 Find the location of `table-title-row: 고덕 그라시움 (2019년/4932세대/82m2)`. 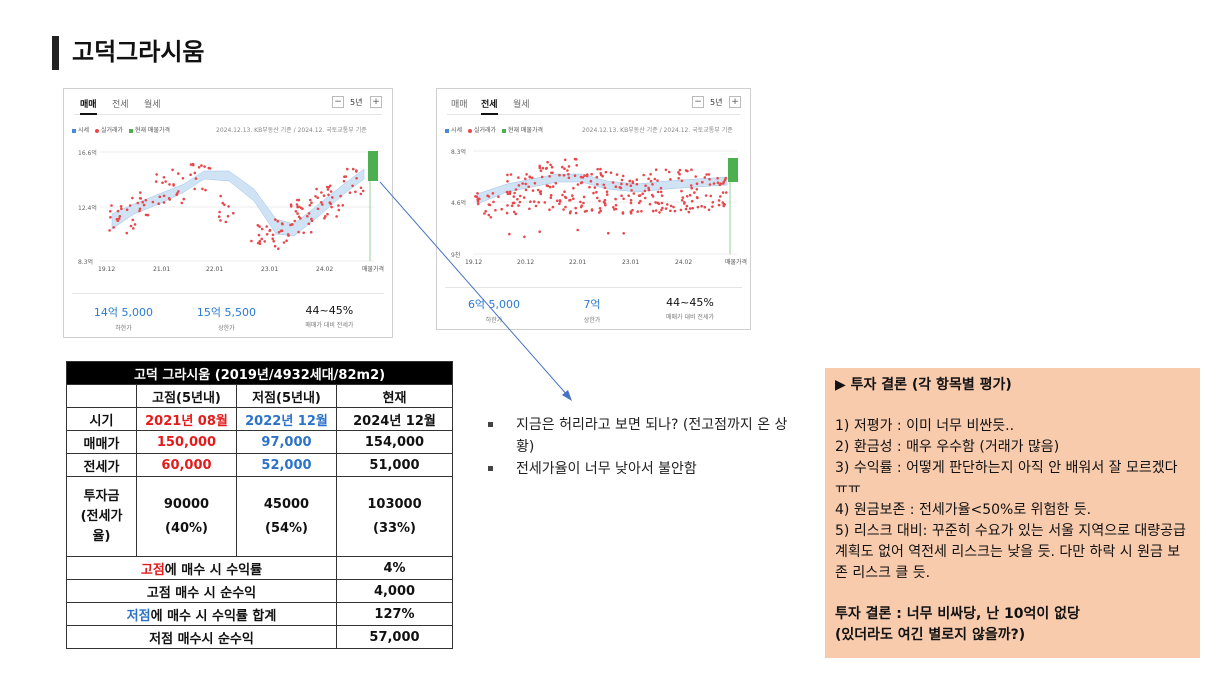

table-title-row: 고덕 그라시움 (2019년/4932세대/82m2) is located at coordinates (259, 373).